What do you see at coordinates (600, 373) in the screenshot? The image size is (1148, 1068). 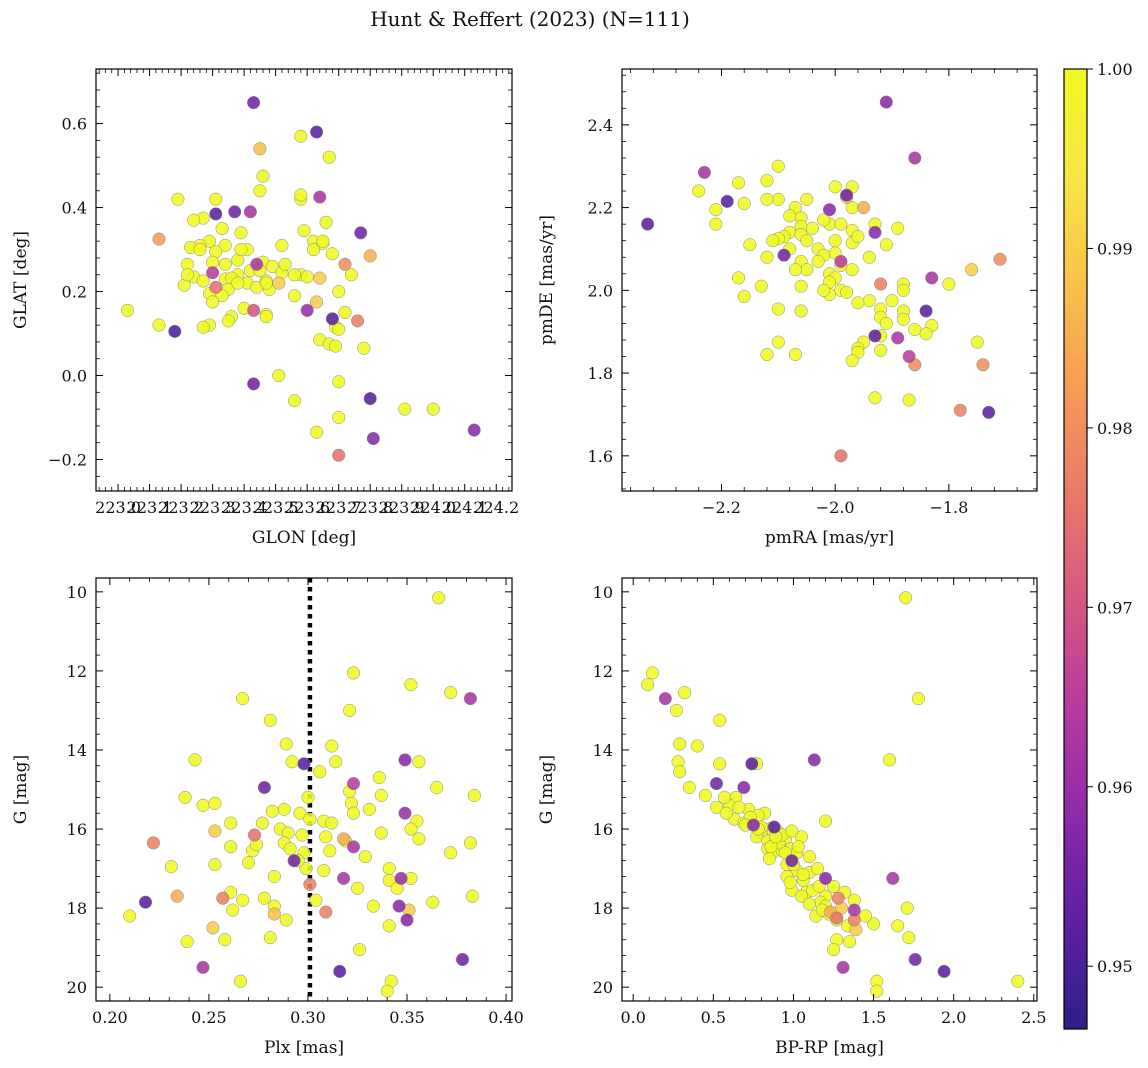 I see `y-tick-label: 1.8` at bounding box center [600, 373].